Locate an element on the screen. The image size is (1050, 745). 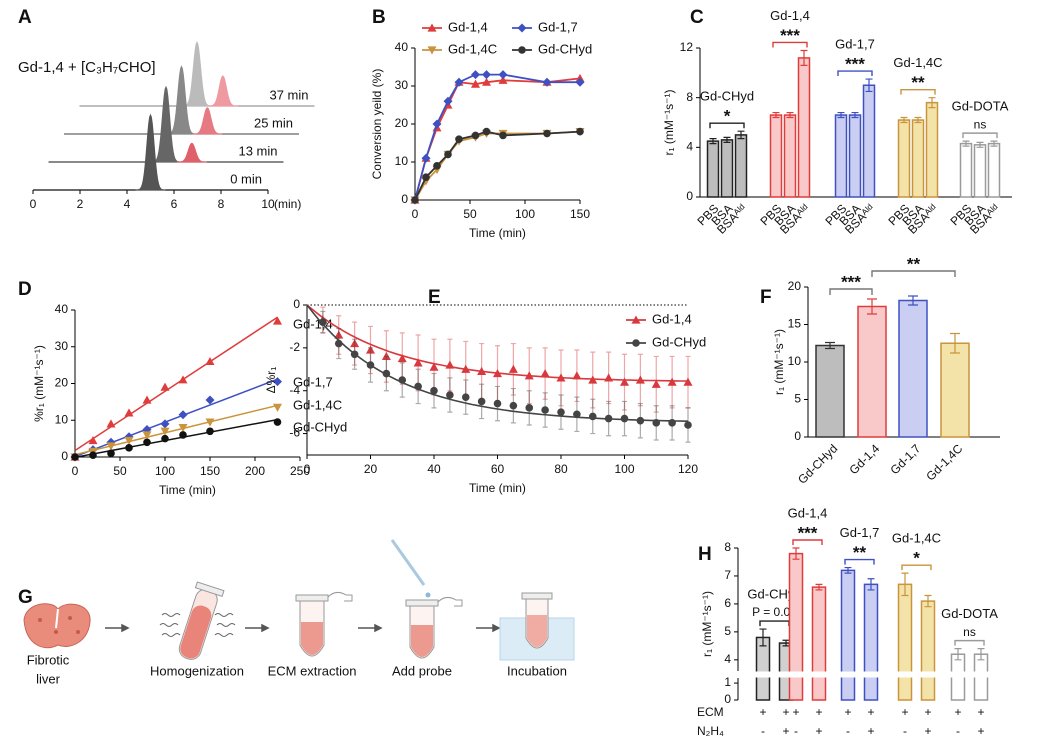
series-label: Gd-1,4C is located at coordinates (317, 404).